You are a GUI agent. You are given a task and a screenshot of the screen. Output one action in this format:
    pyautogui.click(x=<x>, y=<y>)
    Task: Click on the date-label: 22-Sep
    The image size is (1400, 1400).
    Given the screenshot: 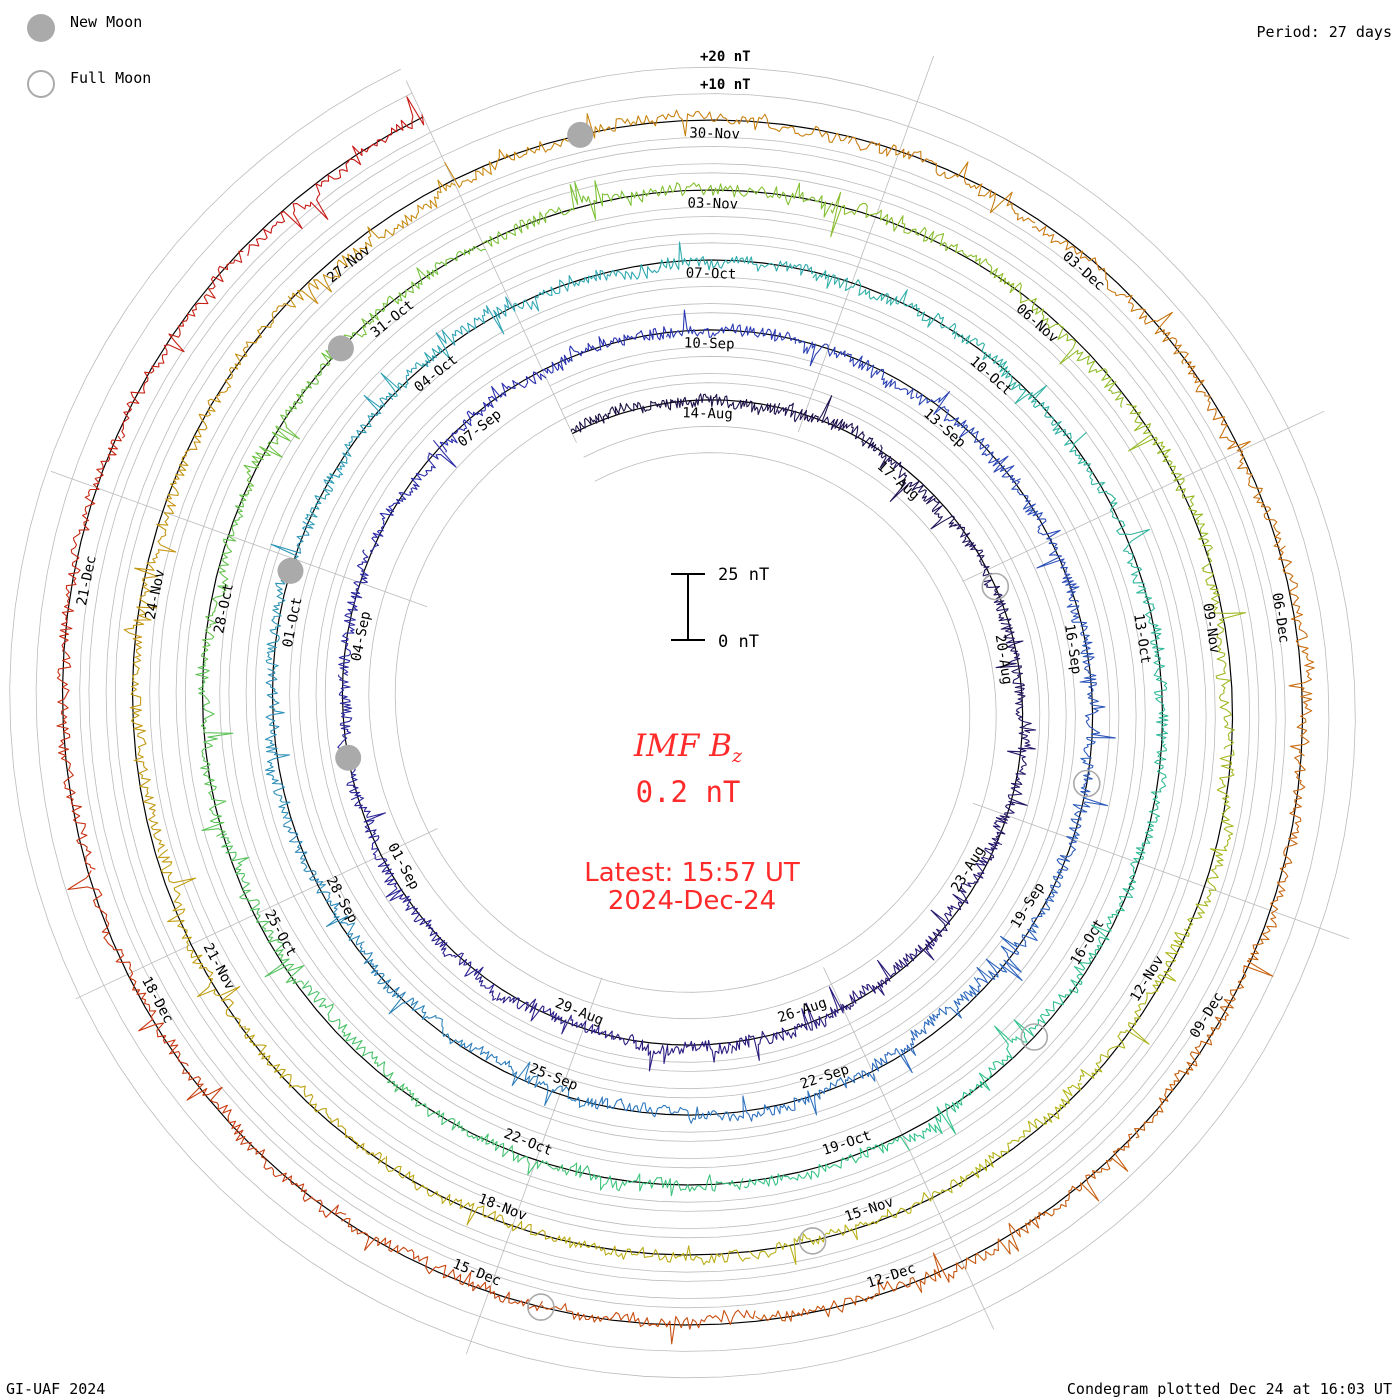 What is the action you would take?
    pyautogui.click(x=824, y=1076)
    